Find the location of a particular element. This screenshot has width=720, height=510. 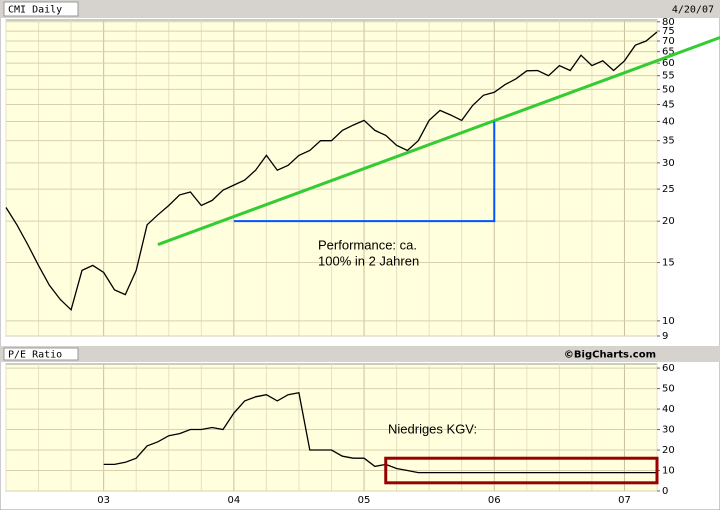

annotation: 100% in 2 Jahren is located at coordinates (368, 260).